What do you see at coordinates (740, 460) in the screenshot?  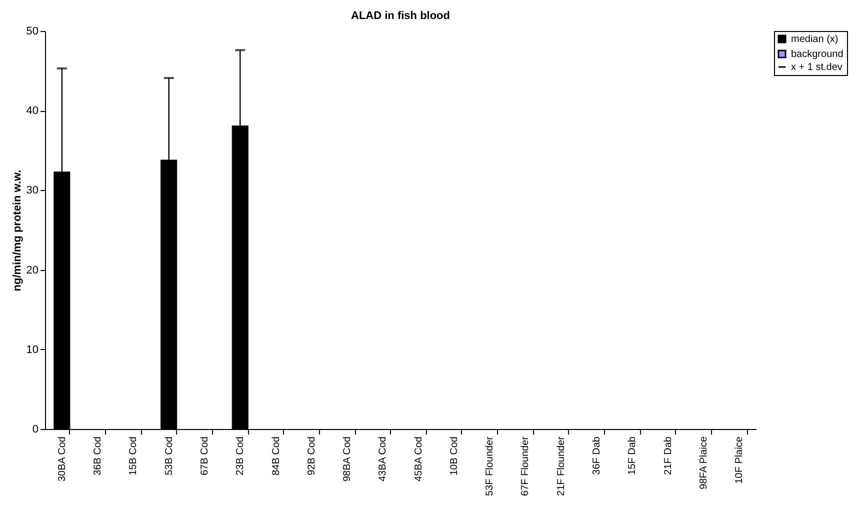 I see `x-tick-label: 10F Plaice` at bounding box center [740, 460].